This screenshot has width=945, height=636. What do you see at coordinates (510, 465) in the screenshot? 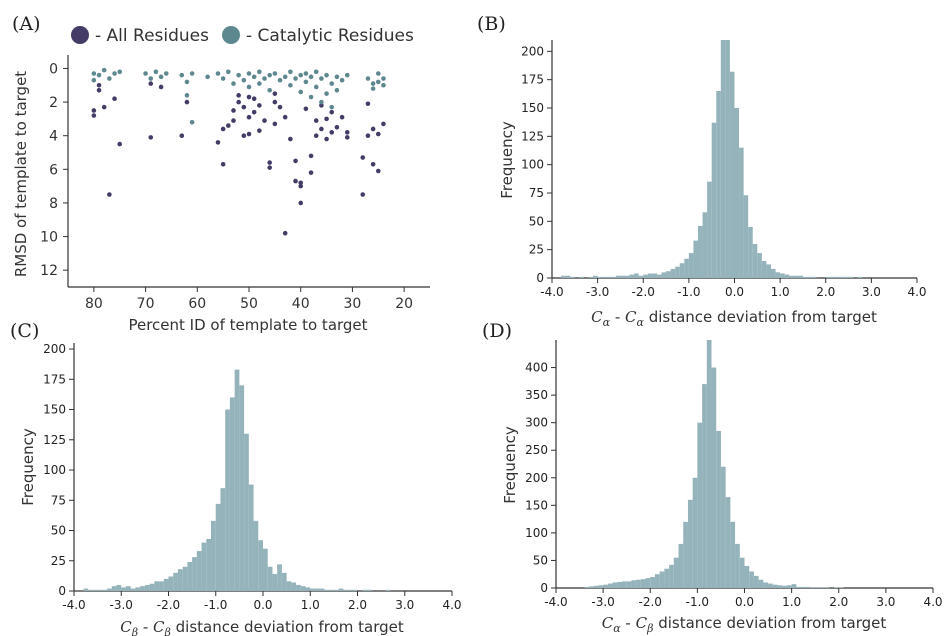
I see `panel-d-y-axis-title: Frequency` at bounding box center [510, 465].